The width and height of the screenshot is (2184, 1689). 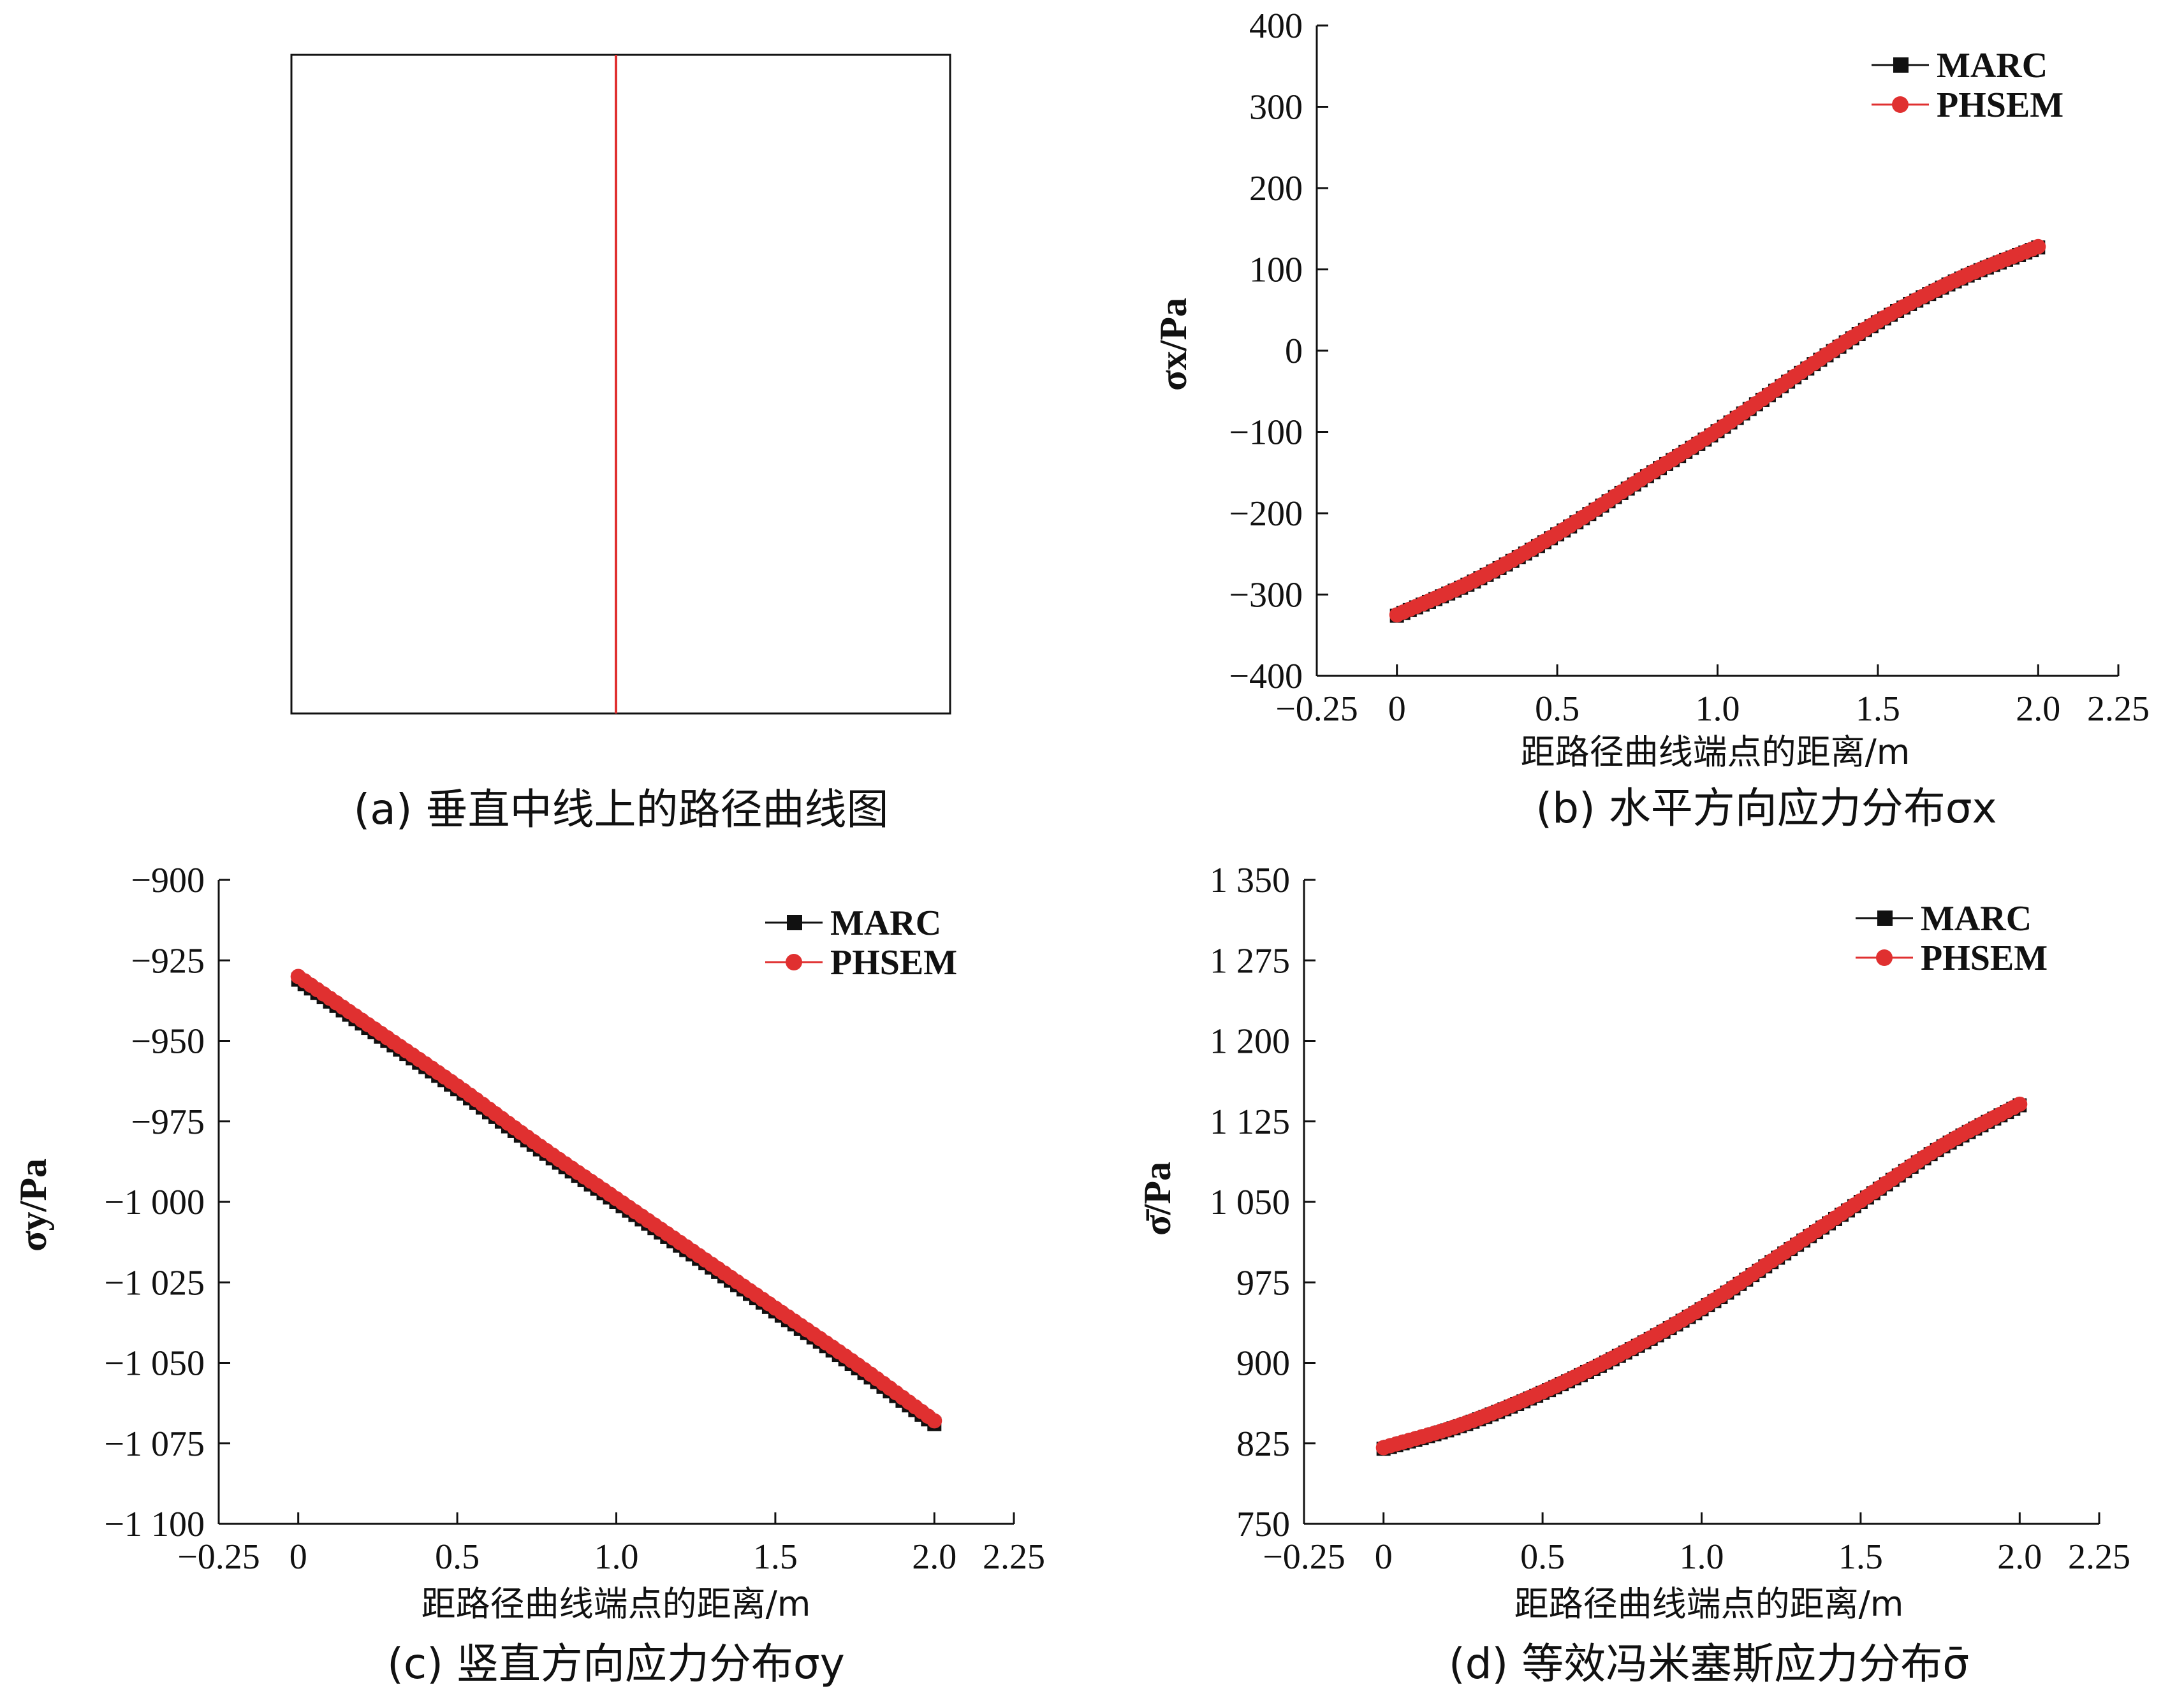 I want to click on y-axis-label: σx/Pa, so click(x=1173, y=344).